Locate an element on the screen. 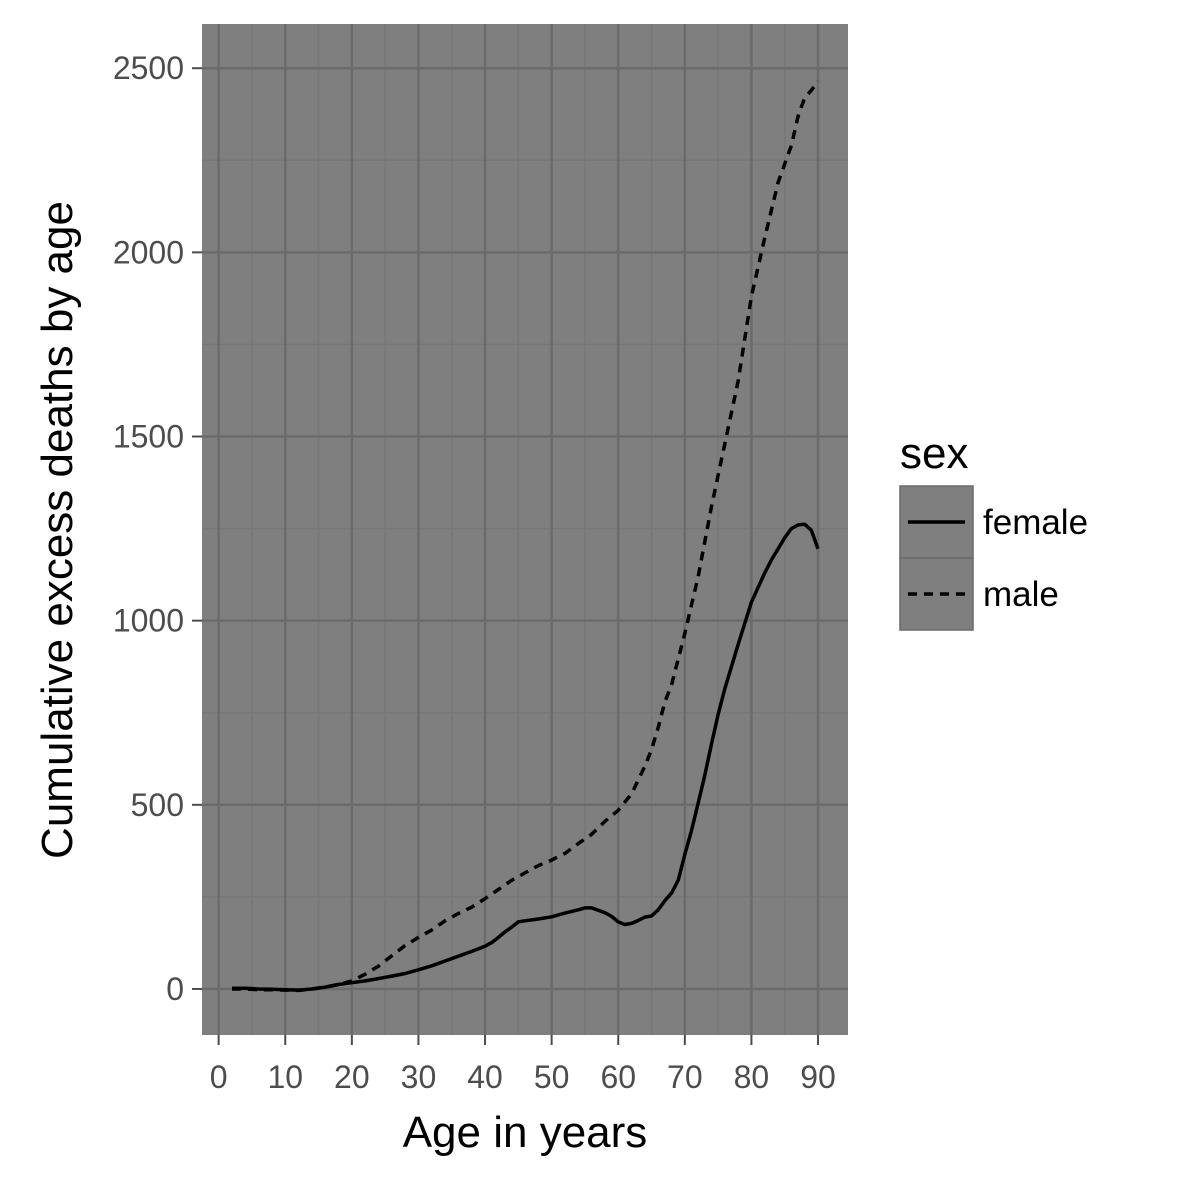  x-axis-ticks: 0 10 20 30 40 50 60 70 80 90 is located at coordinates (523, 1065).